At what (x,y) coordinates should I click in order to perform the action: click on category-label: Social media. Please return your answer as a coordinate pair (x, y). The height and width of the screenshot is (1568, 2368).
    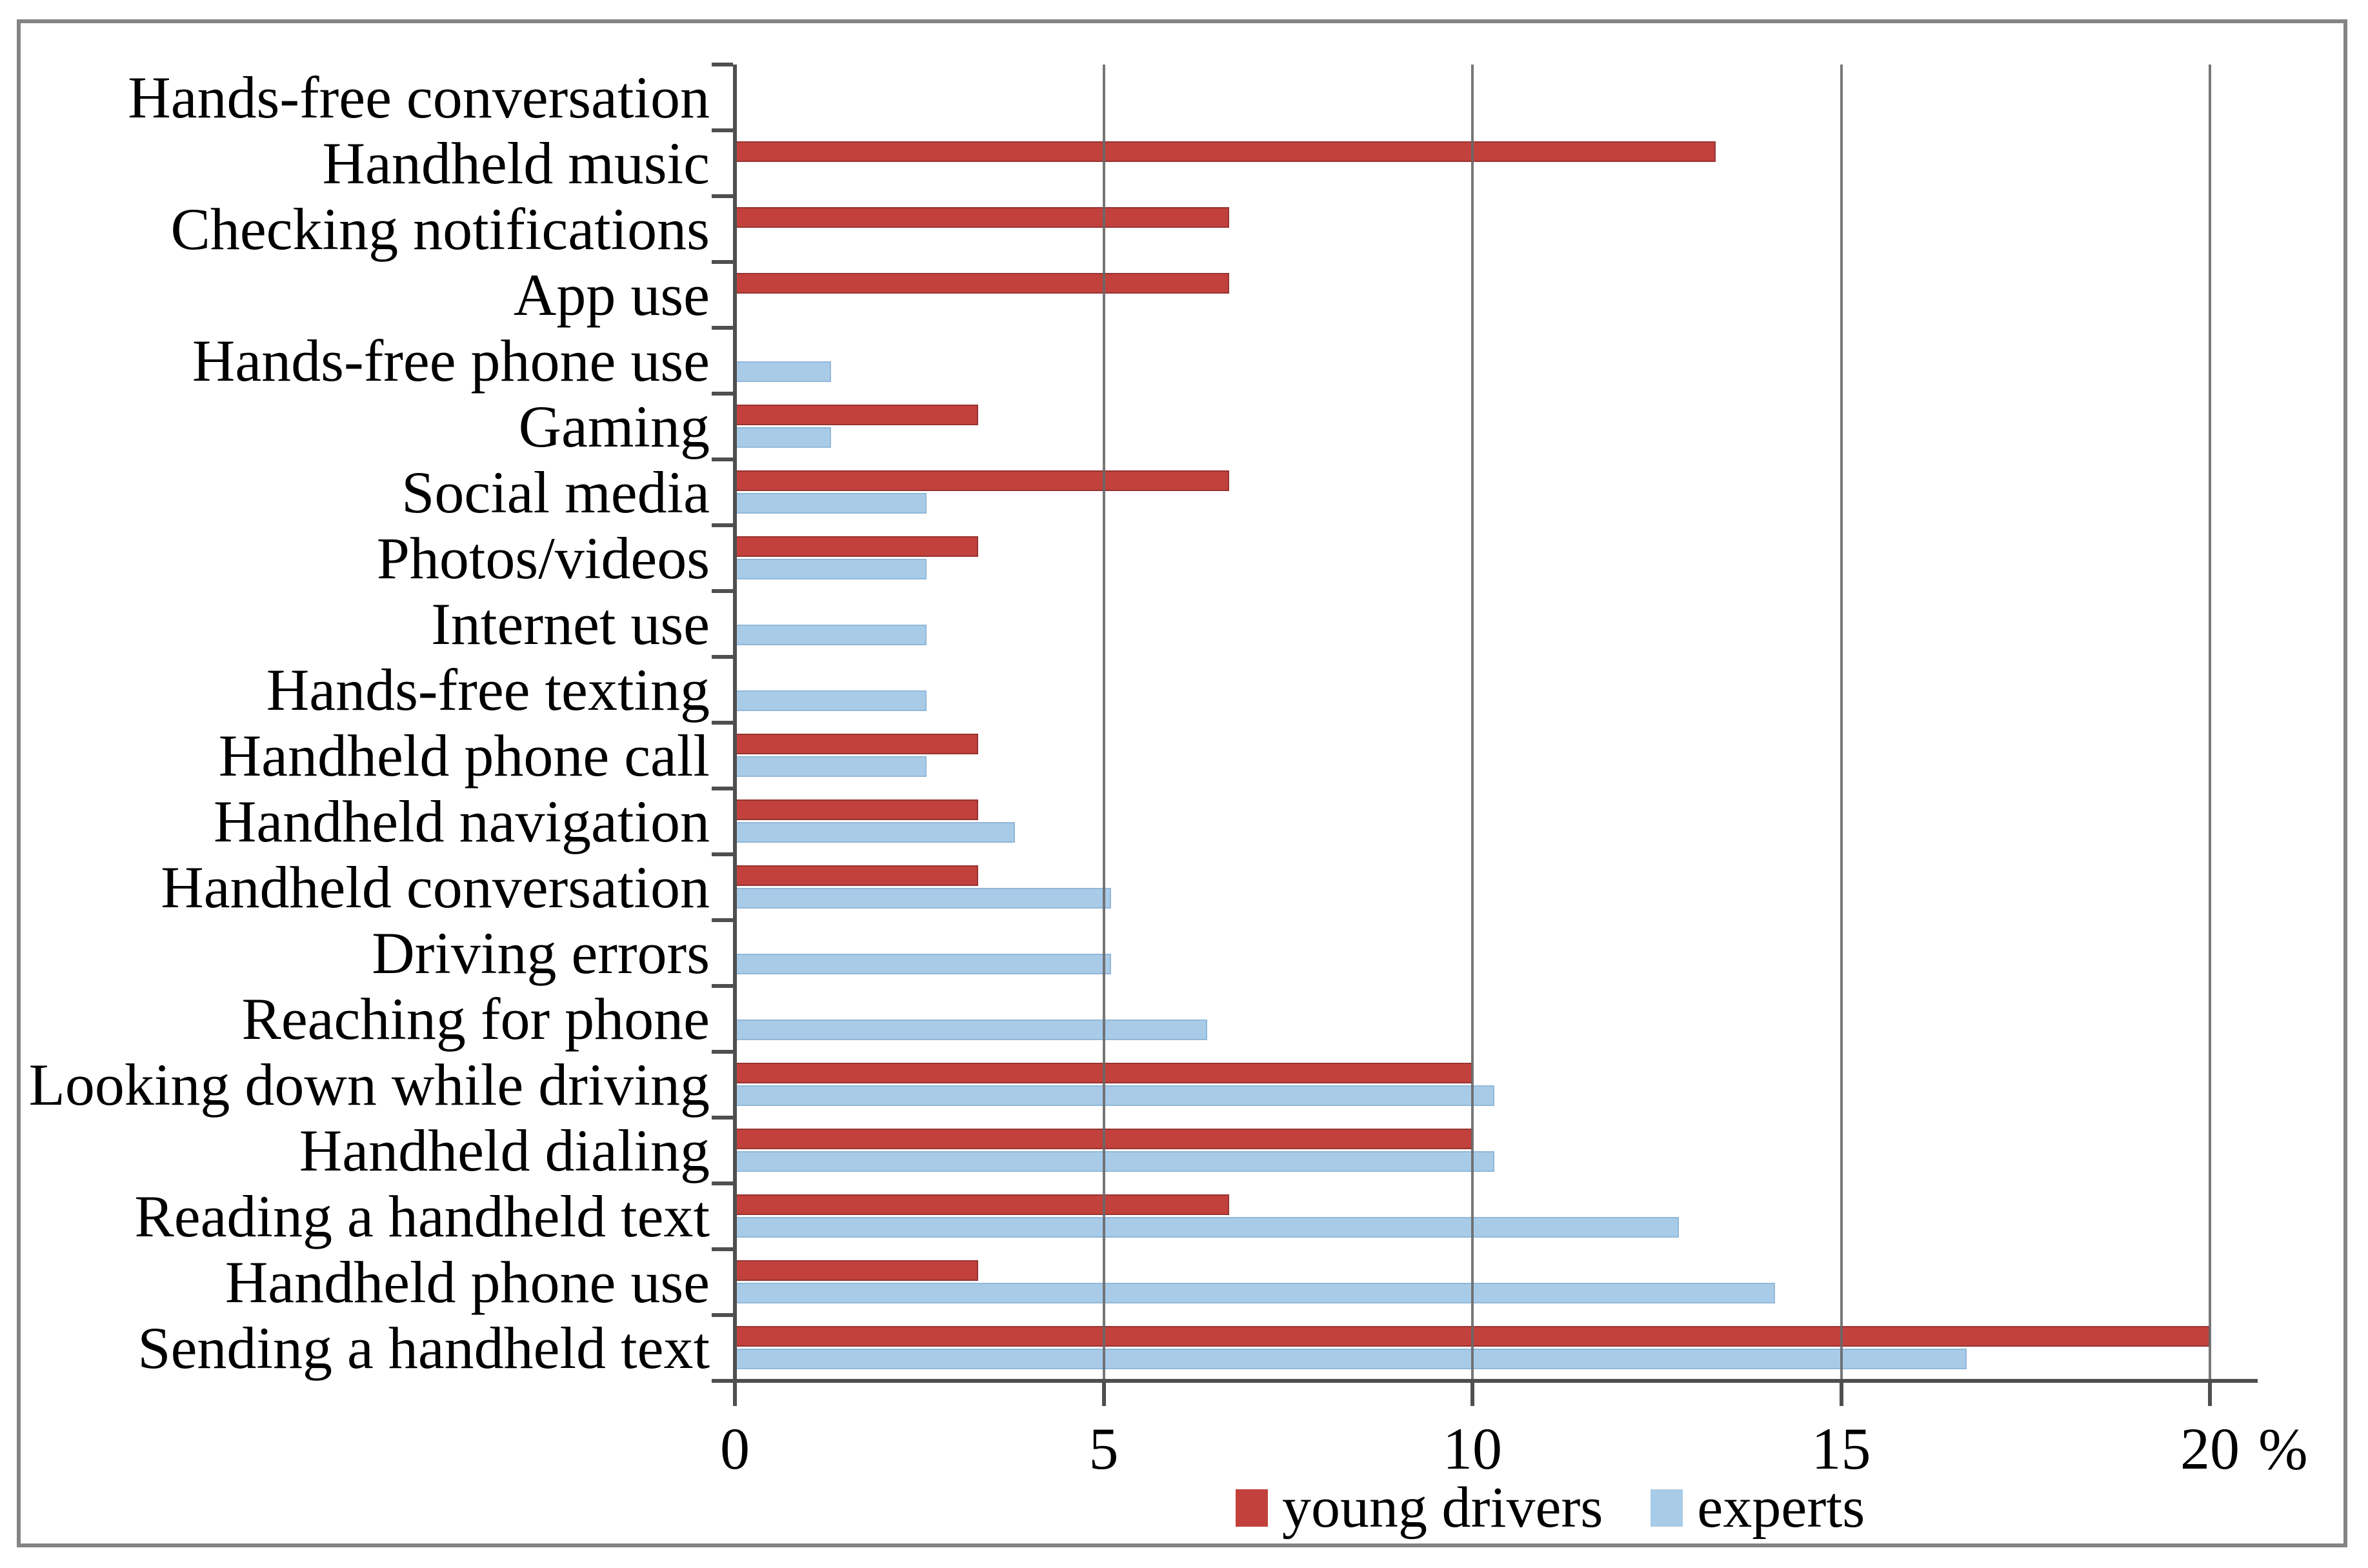
    Looking at the image, I should click on (555, 492).